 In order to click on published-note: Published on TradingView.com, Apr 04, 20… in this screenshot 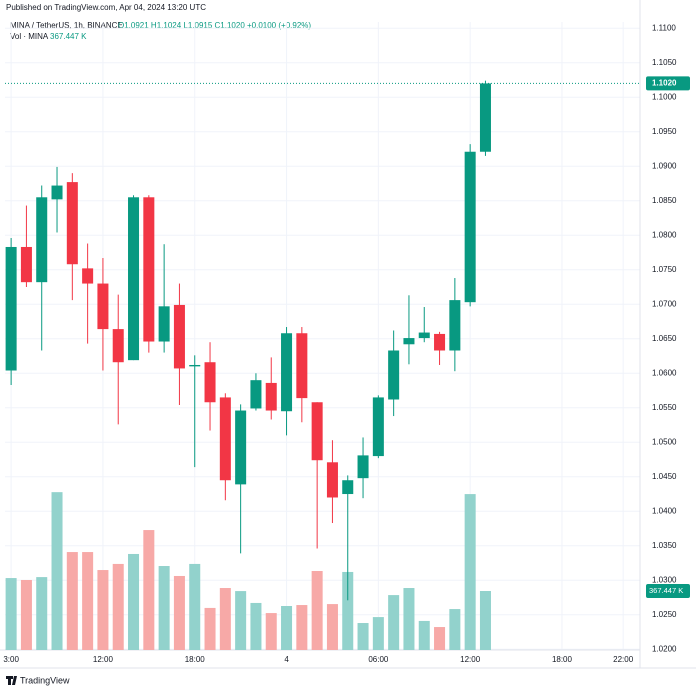, I will do `click(106, 7)`.